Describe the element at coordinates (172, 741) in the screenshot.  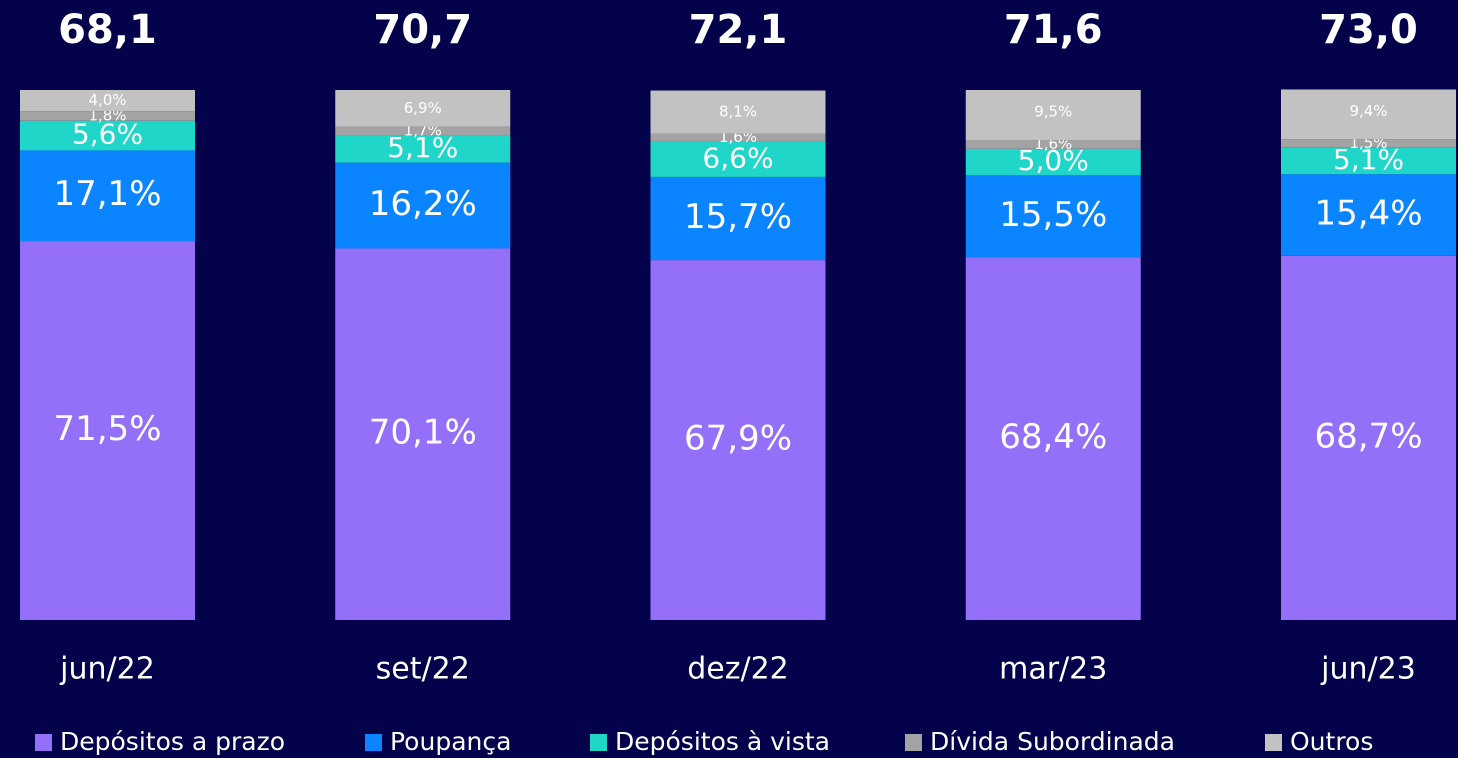
I see `legend-label: Depósitos a prazo` at that location.